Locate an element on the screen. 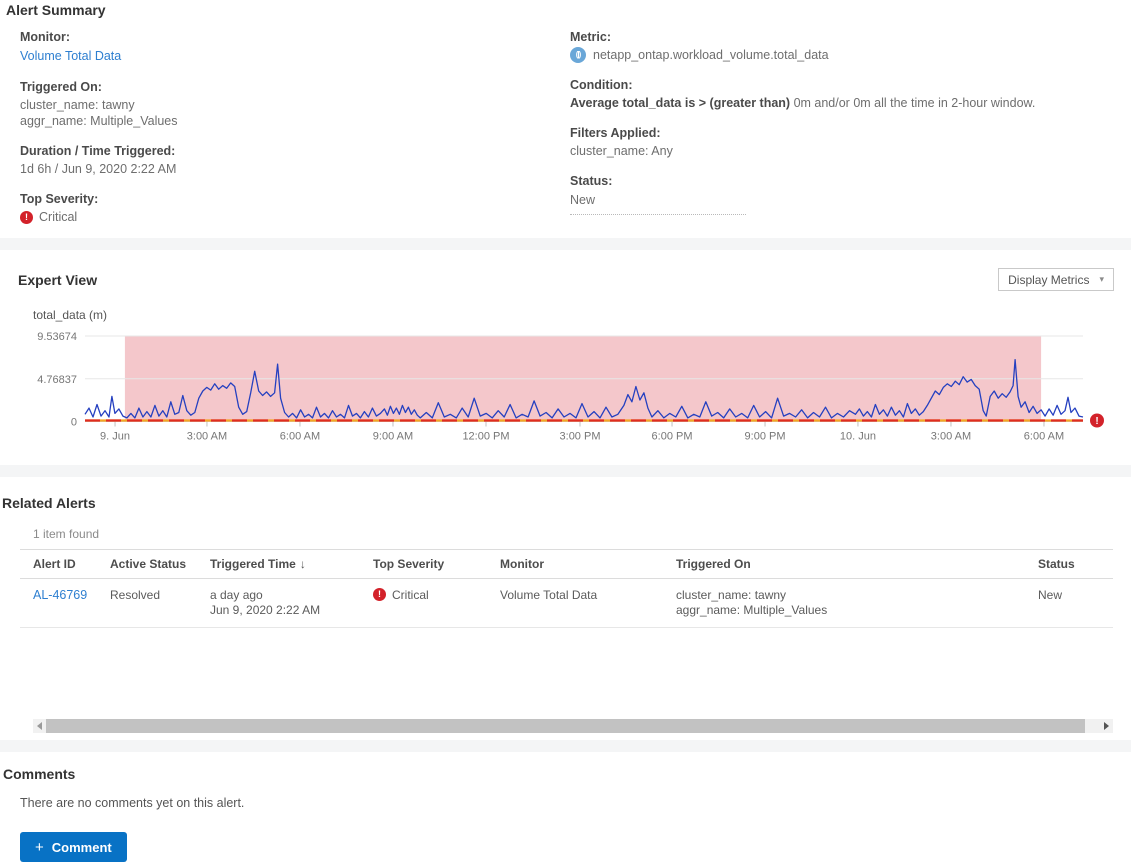  duration-label: Duration / Time Triggered: is located at coordinates (98, 151).